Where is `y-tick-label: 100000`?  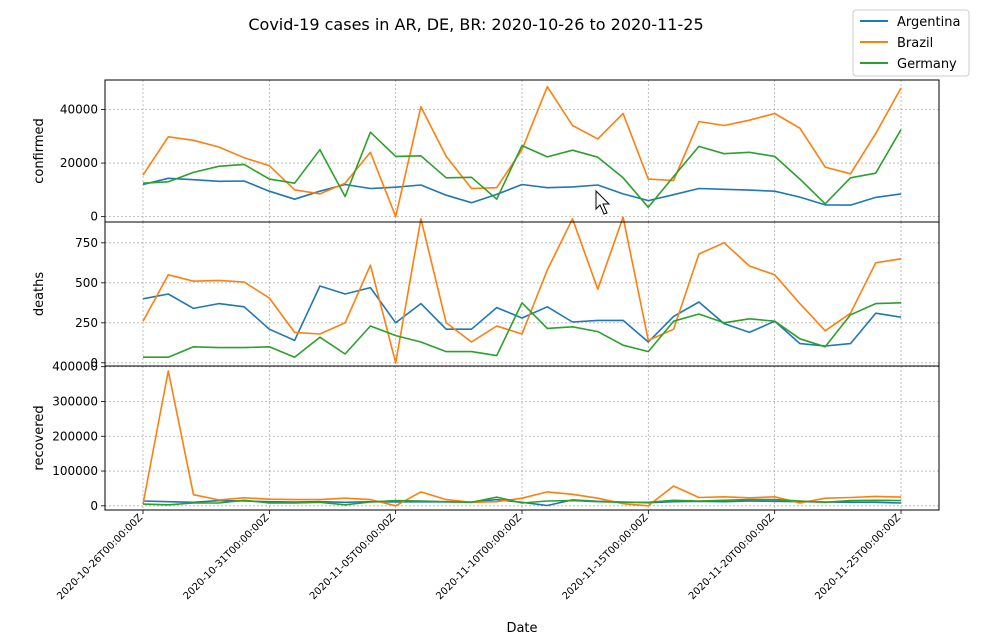
y-tick-label: 100000 is located at coordinates (75, 471).